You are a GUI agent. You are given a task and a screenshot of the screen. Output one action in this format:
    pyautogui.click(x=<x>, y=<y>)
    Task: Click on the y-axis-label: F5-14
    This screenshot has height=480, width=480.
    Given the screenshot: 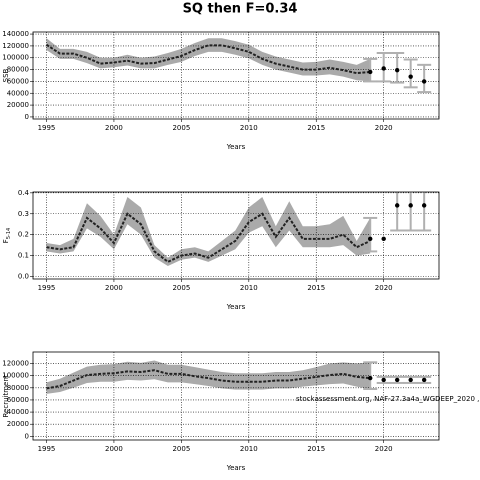 What is the action you would take?
    pyautogui.click(x=7, y=235)
    